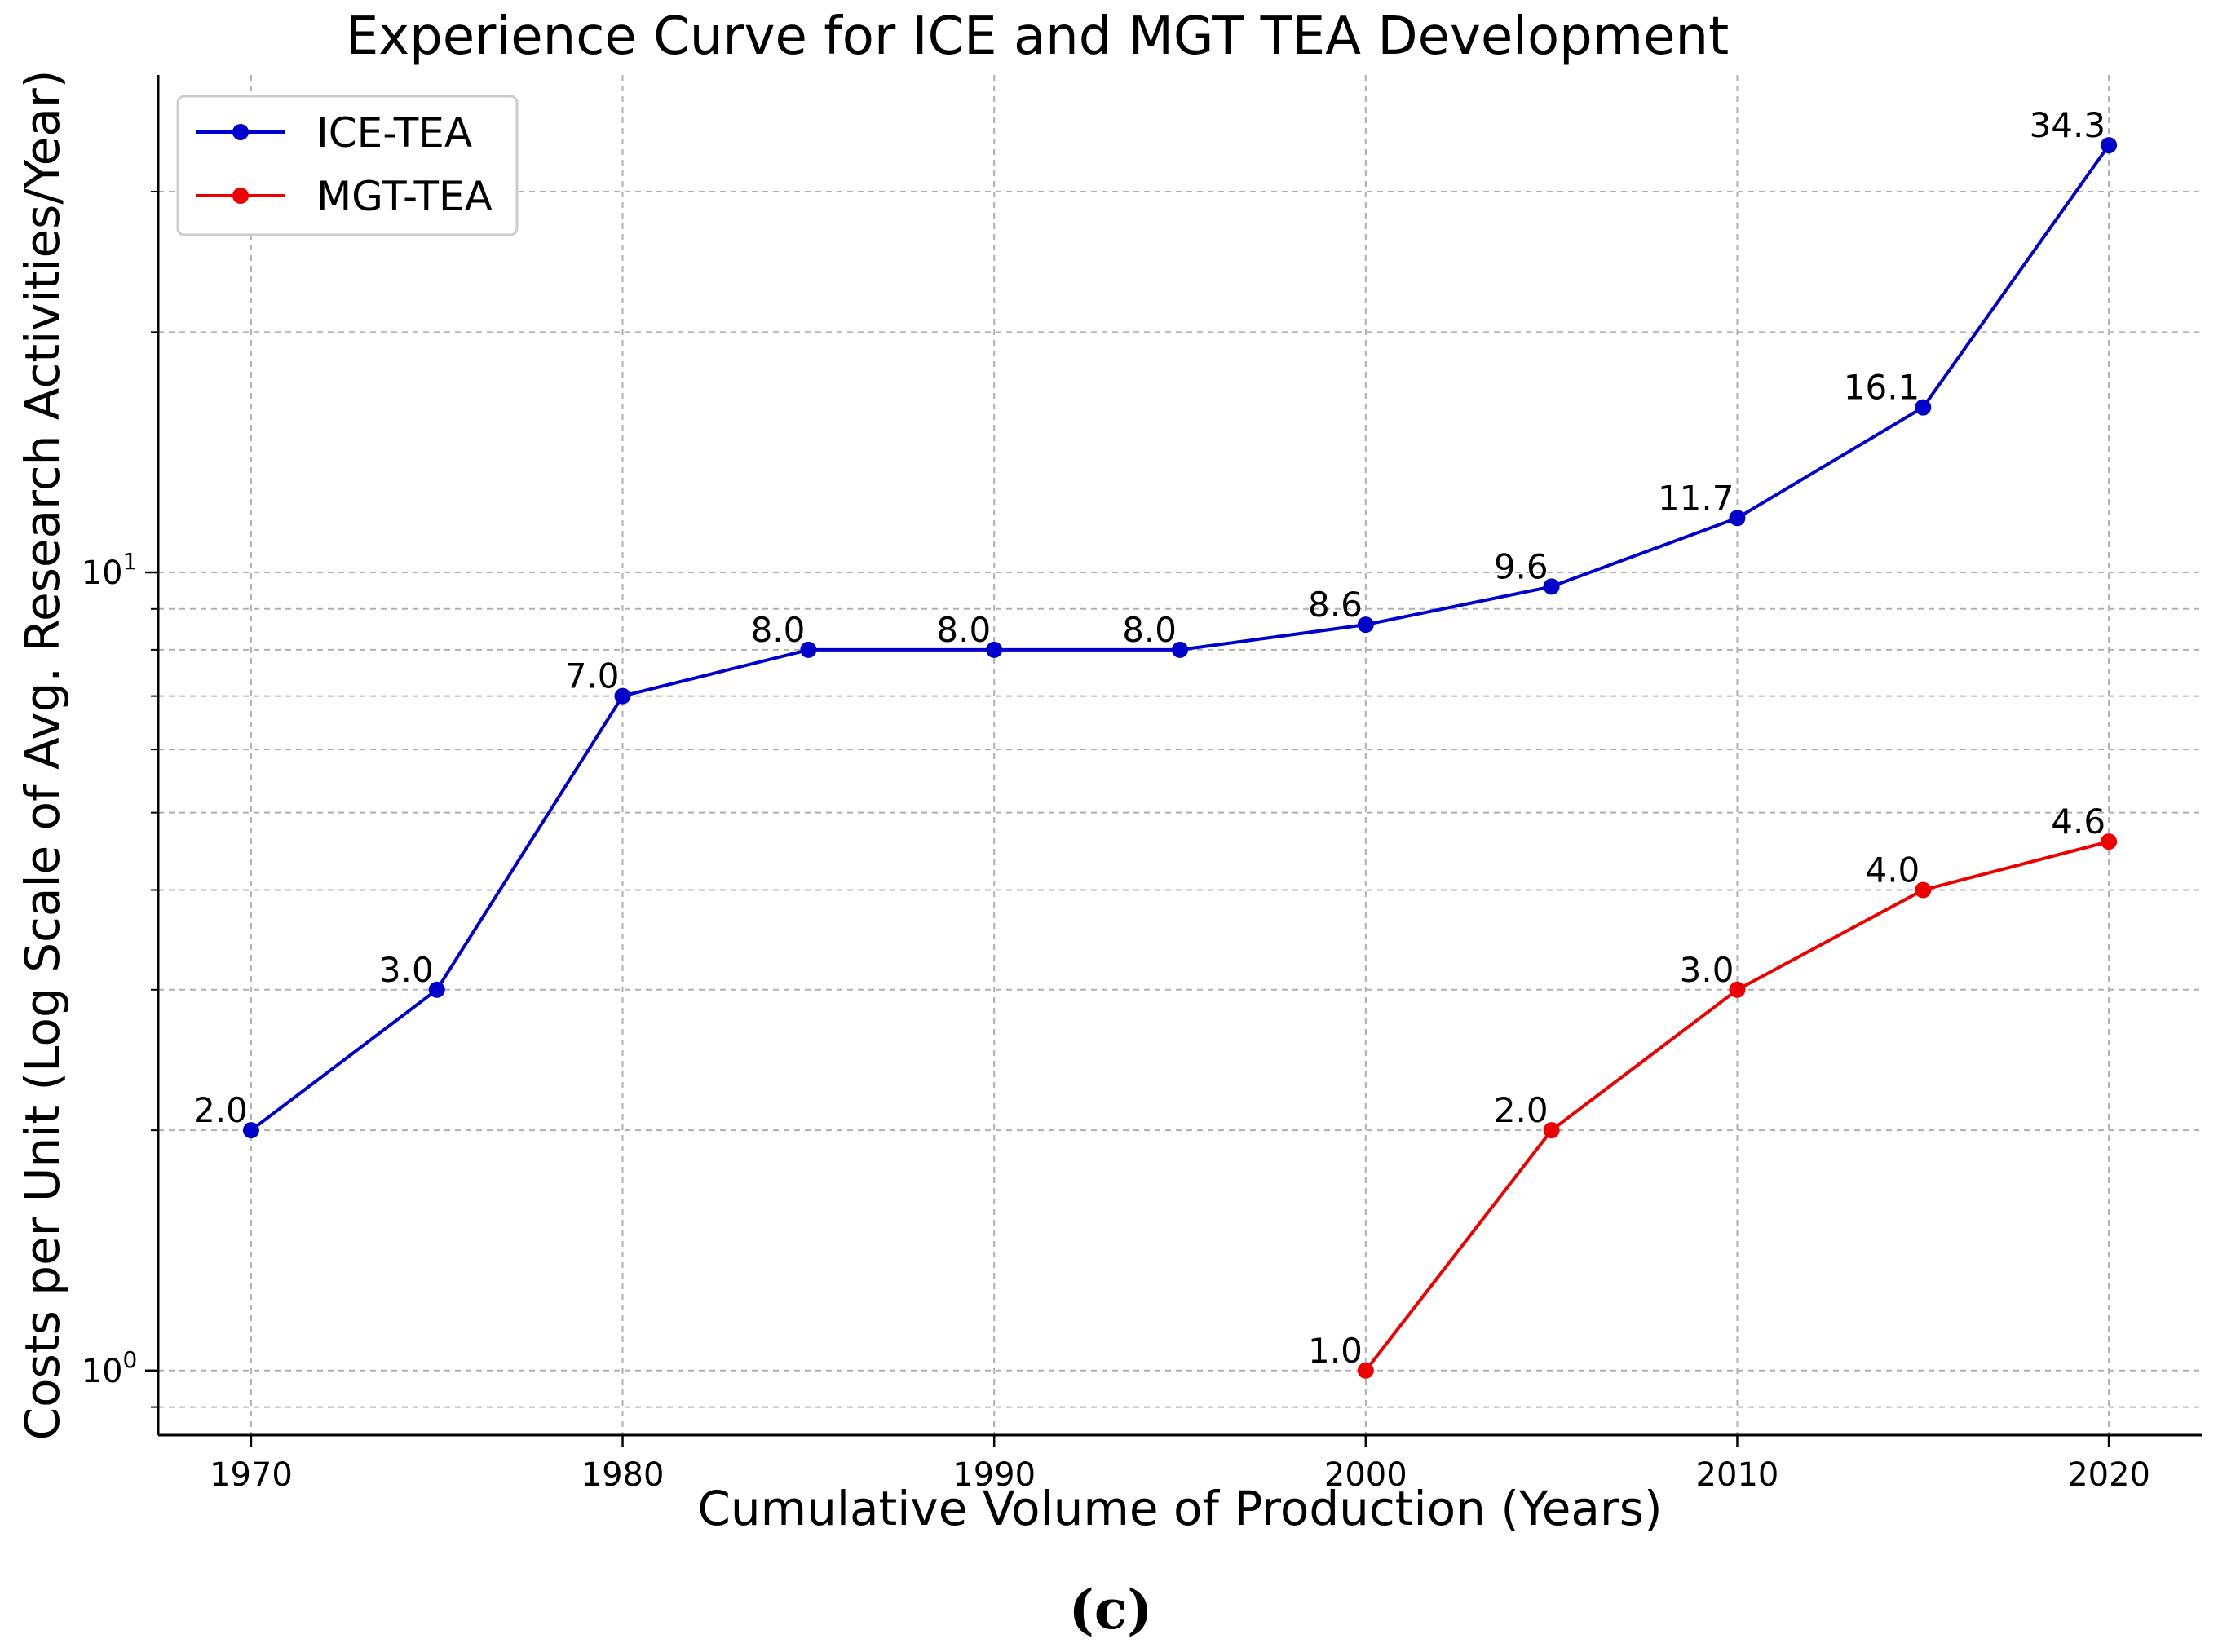 This screenshot has width=2218, height=1652. What do you see at coordinates (1179, 1508) in the screenshot?
I see `x-axis-label: Cumulative Volume of Production (Years)` at bounding box center [1179, 1508].